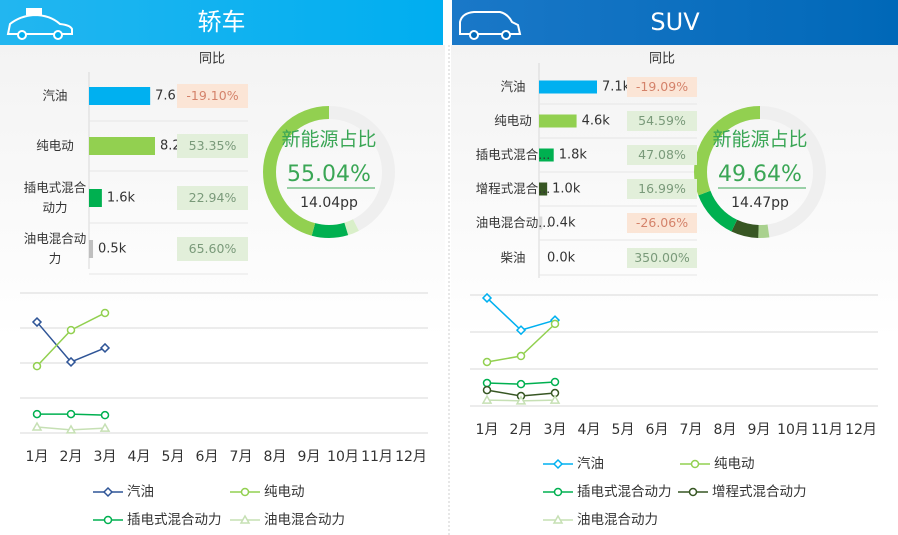  Describe the element at coordinates (212, 249) in the screenshot. I see `yoy-cell: 65.60%` at that location.